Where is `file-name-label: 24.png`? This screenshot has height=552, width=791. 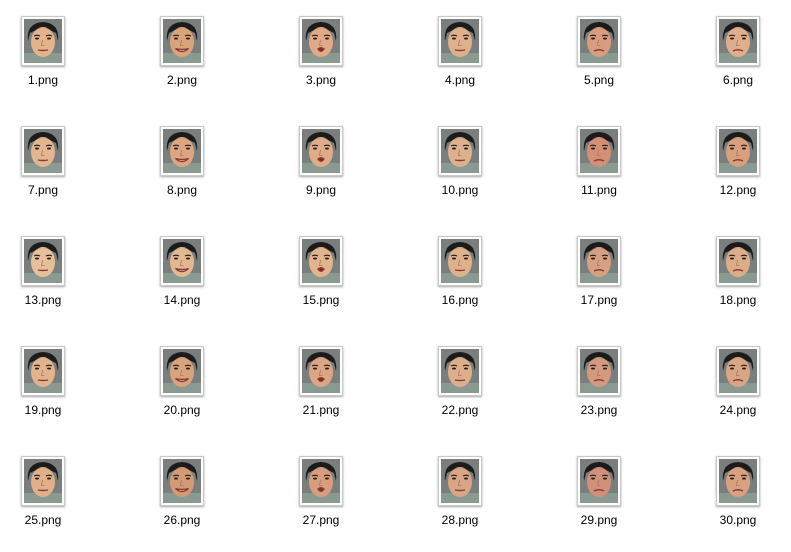 file-name-label: 24.png is located at coordinates (738, 410).